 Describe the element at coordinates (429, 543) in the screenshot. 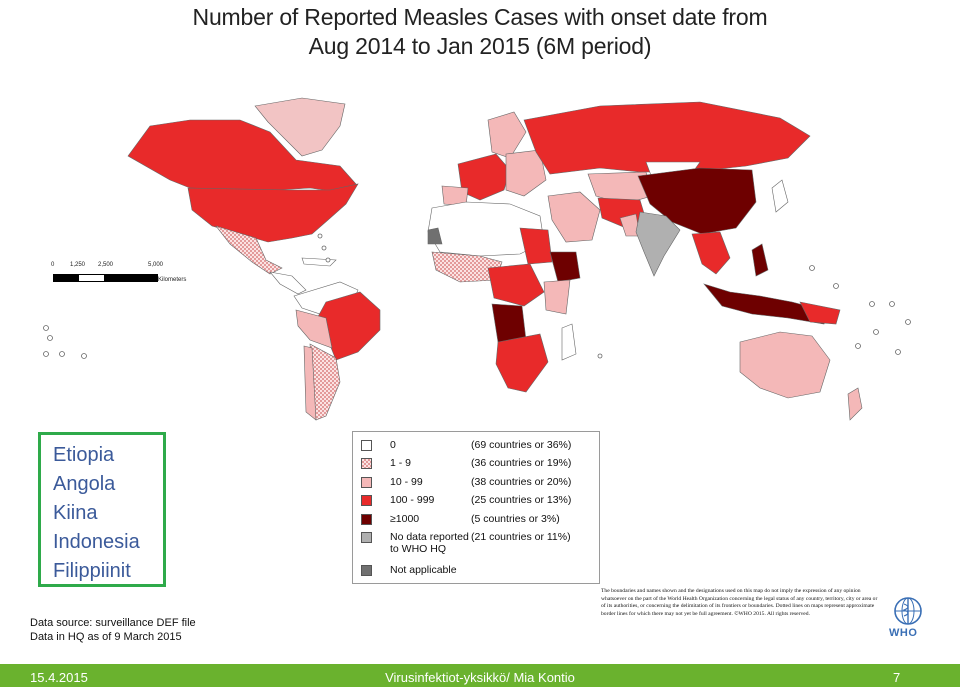

I see `legend-label: No data reported to WHO HQ` at that location.